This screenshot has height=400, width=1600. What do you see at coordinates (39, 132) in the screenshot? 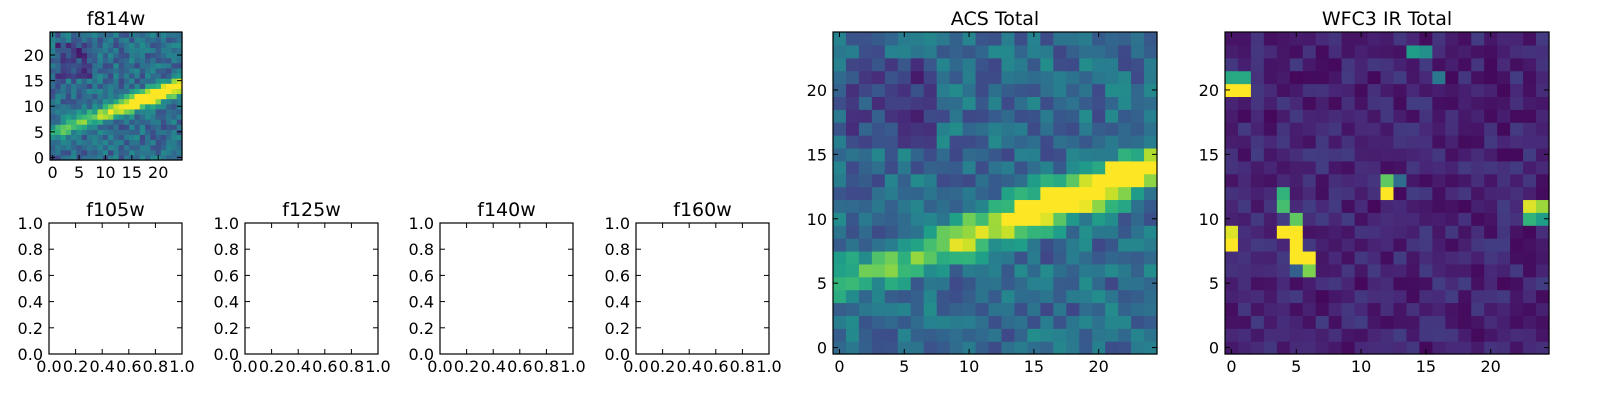
I see `y-tick-label: 5` at bounding box center [39, 132].